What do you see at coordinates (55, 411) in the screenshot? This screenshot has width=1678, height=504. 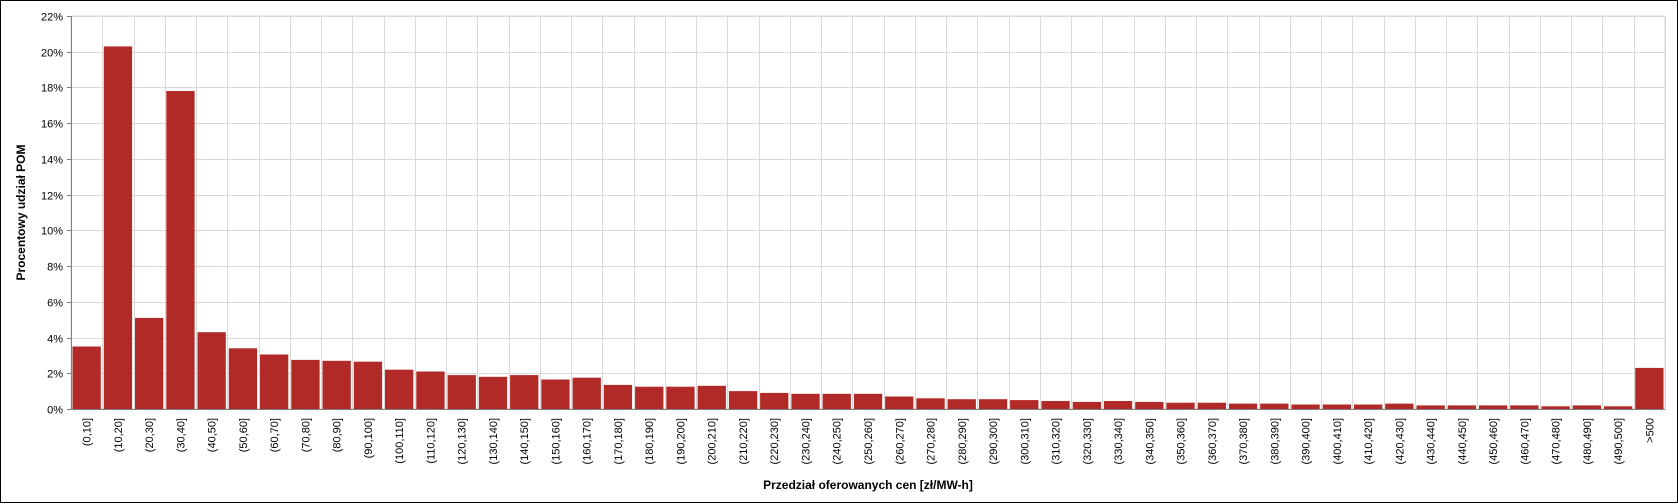 I see `y-tick-label: 0%` at bounding box center [55, 411].